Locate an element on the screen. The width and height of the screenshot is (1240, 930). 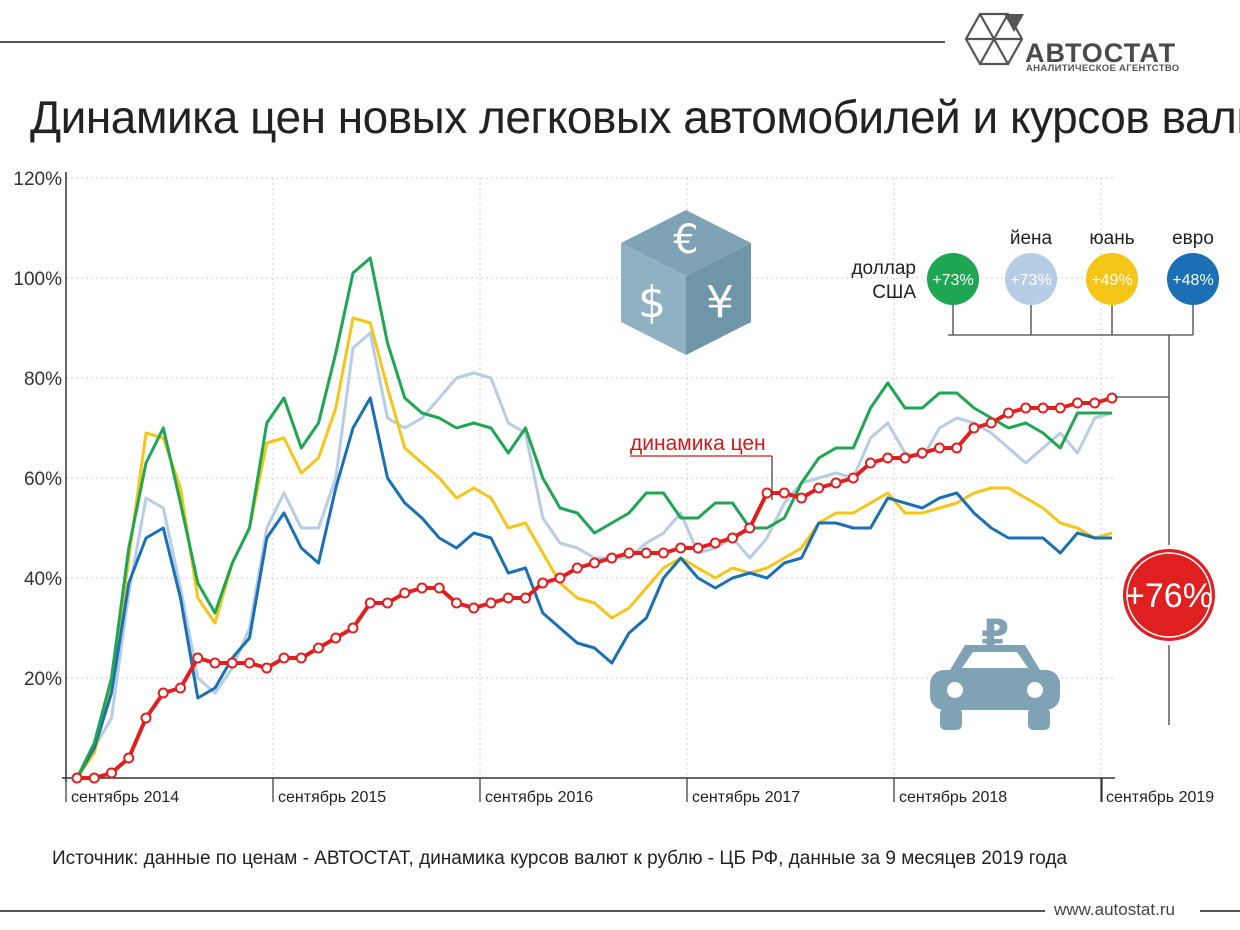
currency-cube-icon: € $ ¥ is located at coordinates (686, 282).